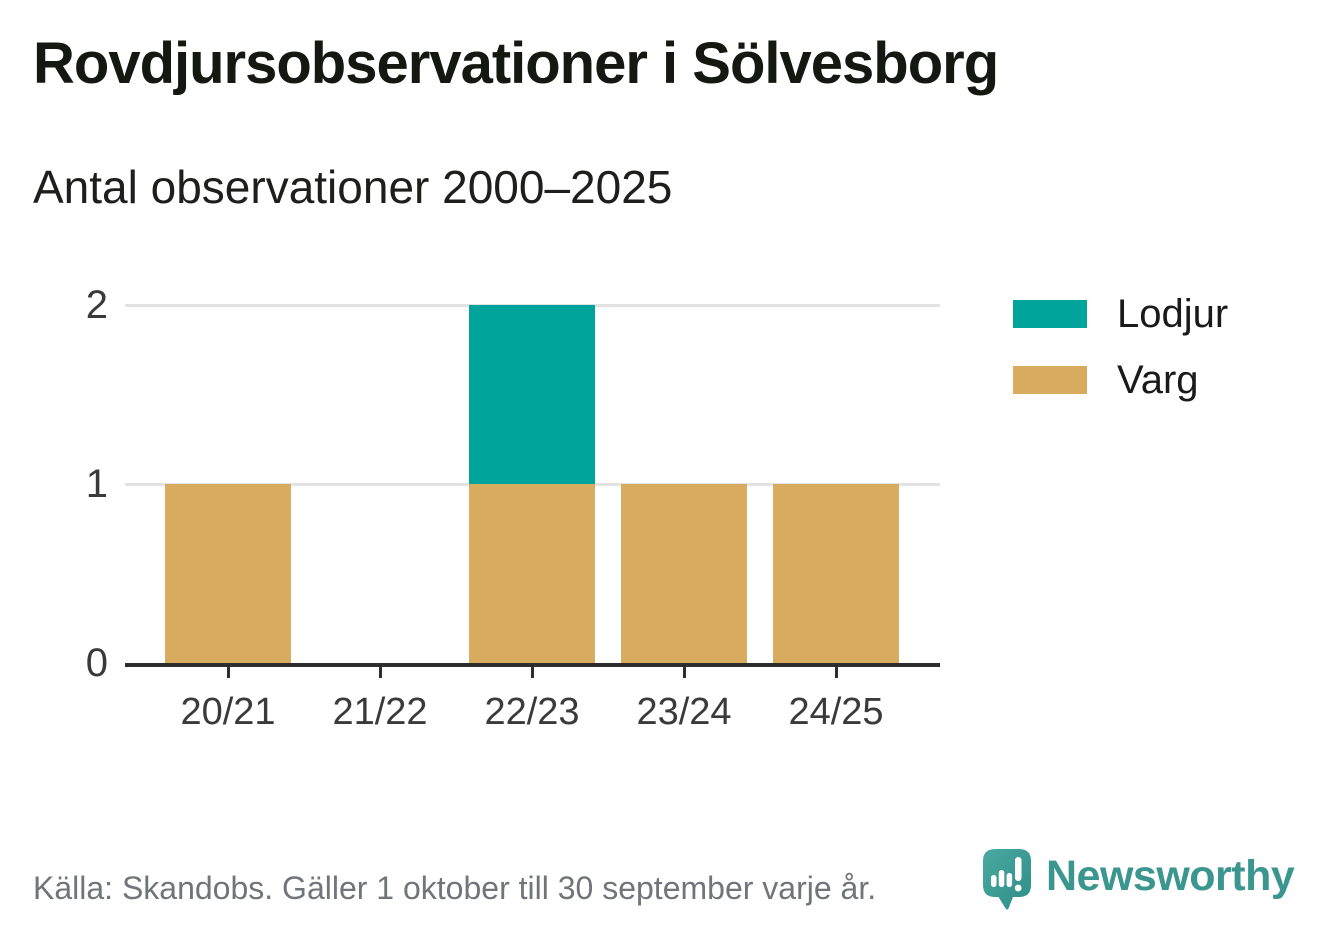 Image resolution: width=1322 pixels, height=939 pixels. I want to click on brand: Newsworthy, so click(1138, 880).